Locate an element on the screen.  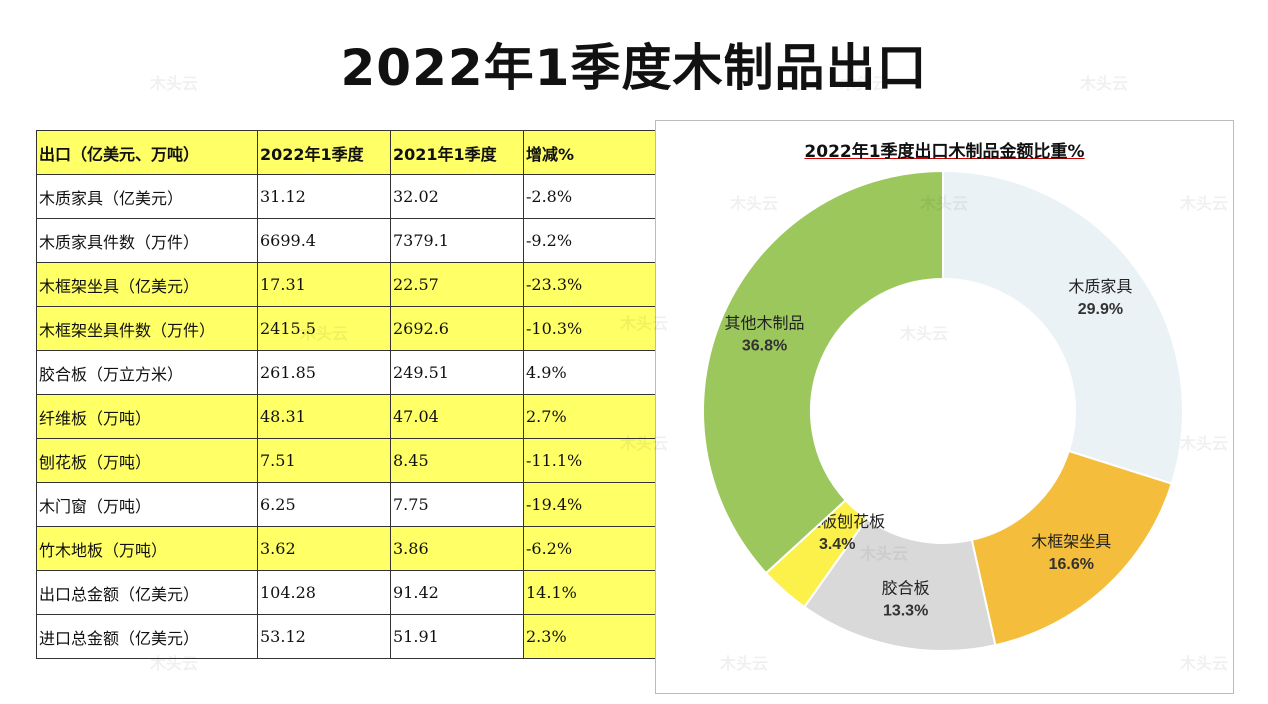
row-label: 木门窗（万吨） is located at coordinates (147, 504).